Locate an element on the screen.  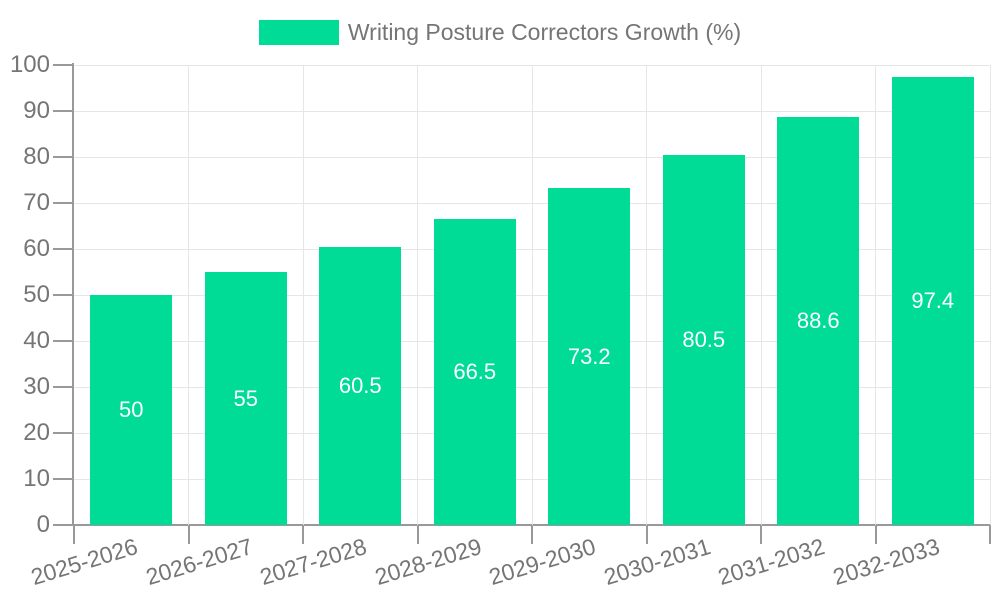
x-tick-label: 2030-2031 is located at coordinates (657, 562).